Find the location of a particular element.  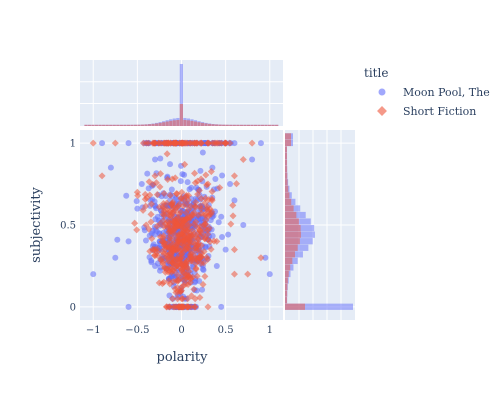

x-tick-label: −1 is located at coordinates (93, 330).